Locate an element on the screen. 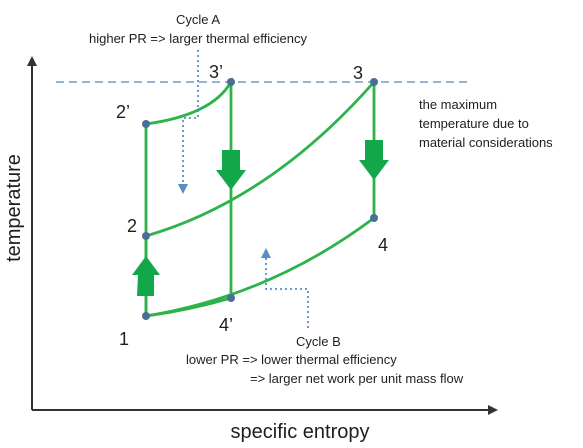 The height and width of the screenshot is (448, 583). state-point-2-prime-marker is located at coordinates (146, 124).